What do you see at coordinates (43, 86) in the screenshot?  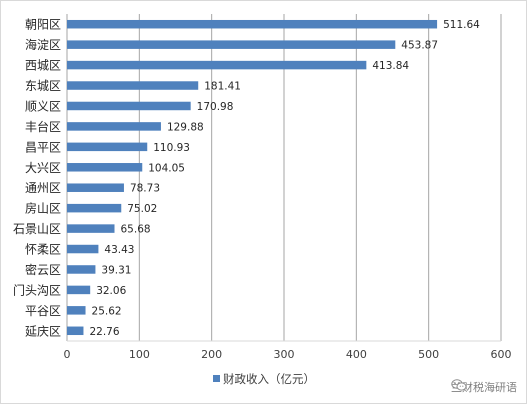 I see `category-label: 东城区` at bounding box center [43, 86].